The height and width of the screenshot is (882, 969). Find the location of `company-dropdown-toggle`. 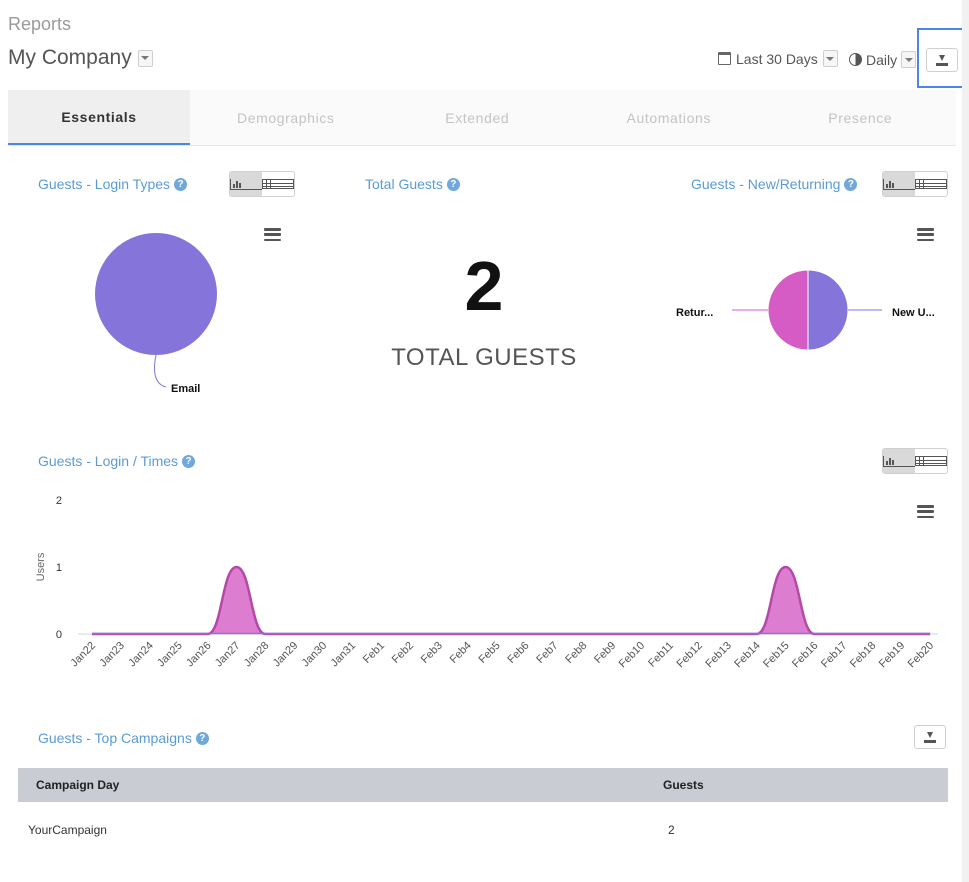

company-dropdown-toggle is located at coordinates (145, 58).